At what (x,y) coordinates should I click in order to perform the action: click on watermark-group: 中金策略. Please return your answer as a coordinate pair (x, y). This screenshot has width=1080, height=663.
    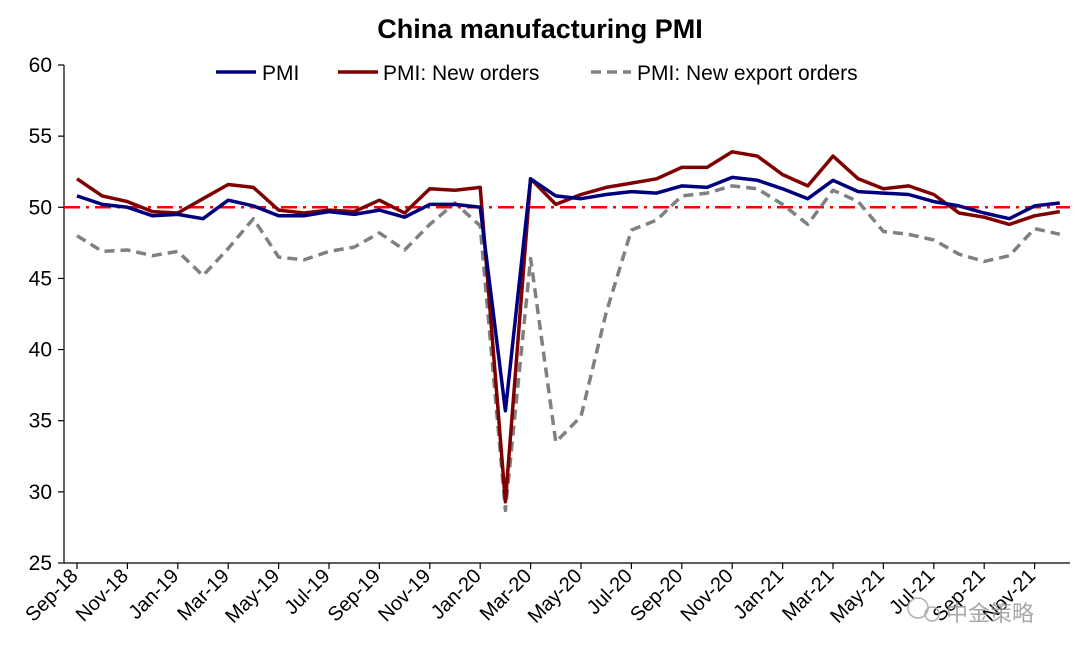
    Looking at the image, I should click on (970, 611).